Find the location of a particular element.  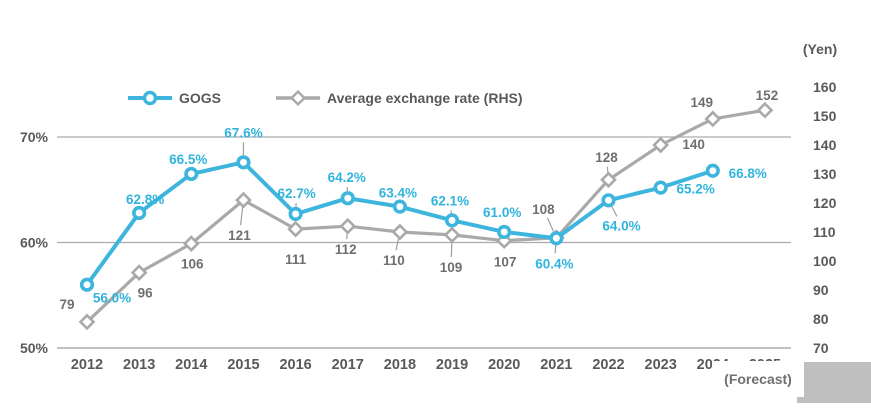

right-axis-tick: 80 is located at coordinates (821, 319).